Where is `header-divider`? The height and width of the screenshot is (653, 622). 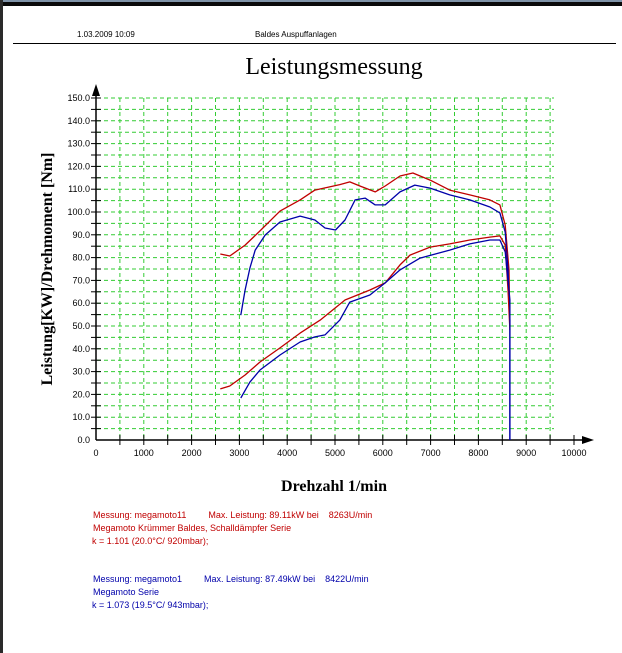 header-divider is located at coordinates (314, 43).